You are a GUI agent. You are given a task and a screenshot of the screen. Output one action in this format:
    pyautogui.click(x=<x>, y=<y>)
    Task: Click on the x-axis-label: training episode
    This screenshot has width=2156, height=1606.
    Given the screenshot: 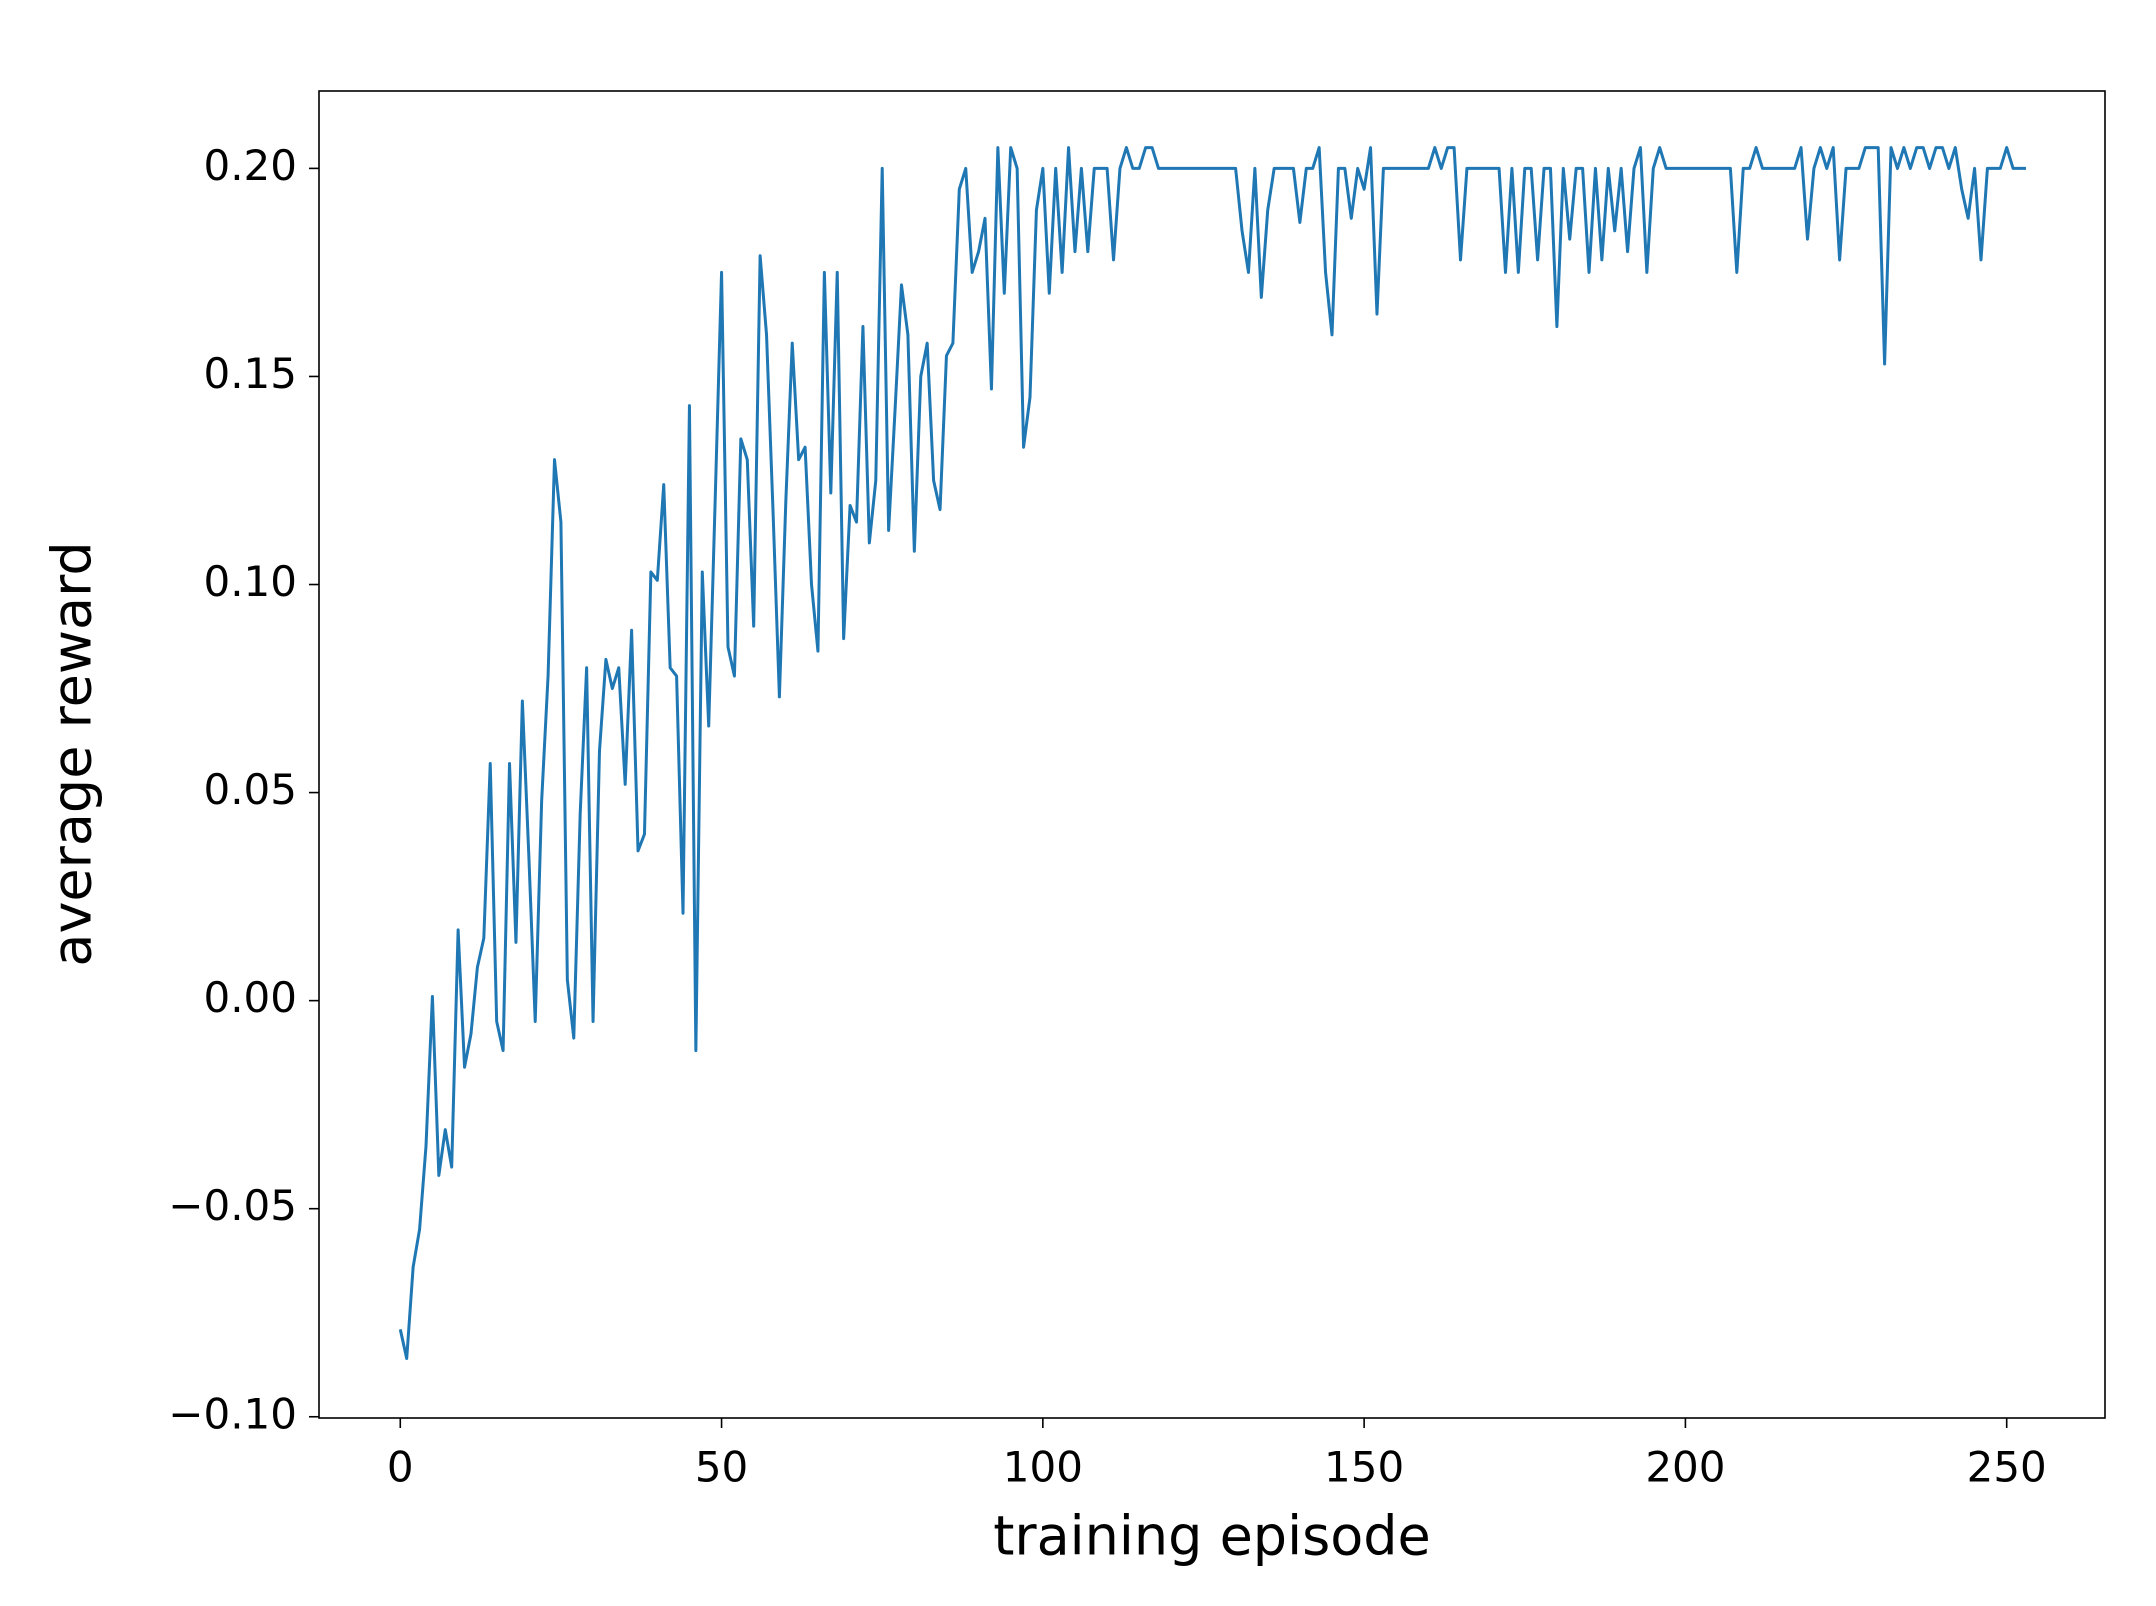 What is the action you would take?
    pyautogui.click(x=1212, y=1536)
    